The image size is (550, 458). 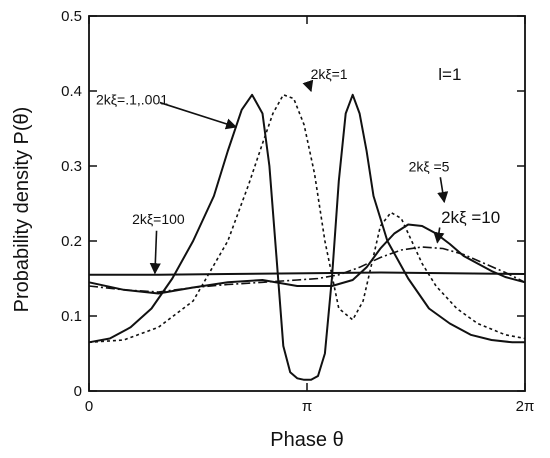 What do you see at coordinates (158, 219) in the screenshot?
I see `annotation-label: 2kξ=100` at bounding box center [158, 219].